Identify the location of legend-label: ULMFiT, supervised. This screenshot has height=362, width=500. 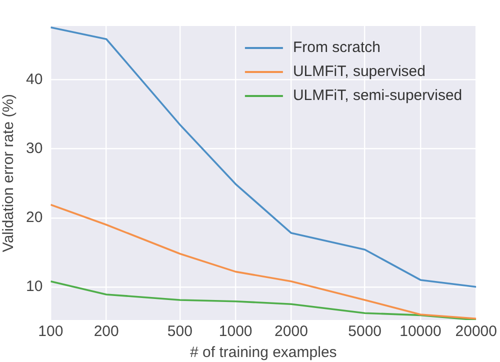
(359, 71).